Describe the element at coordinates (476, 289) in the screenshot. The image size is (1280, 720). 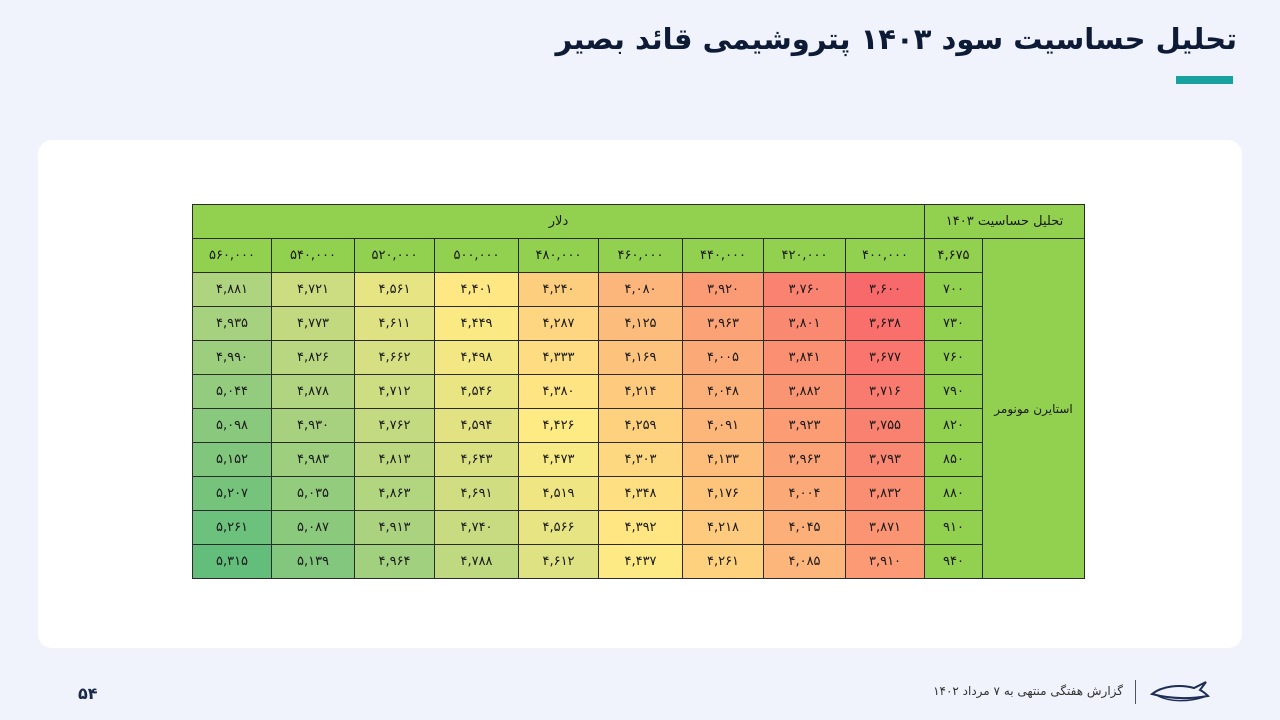
I see `table-cell: ۴,۴۰۱` at that location.